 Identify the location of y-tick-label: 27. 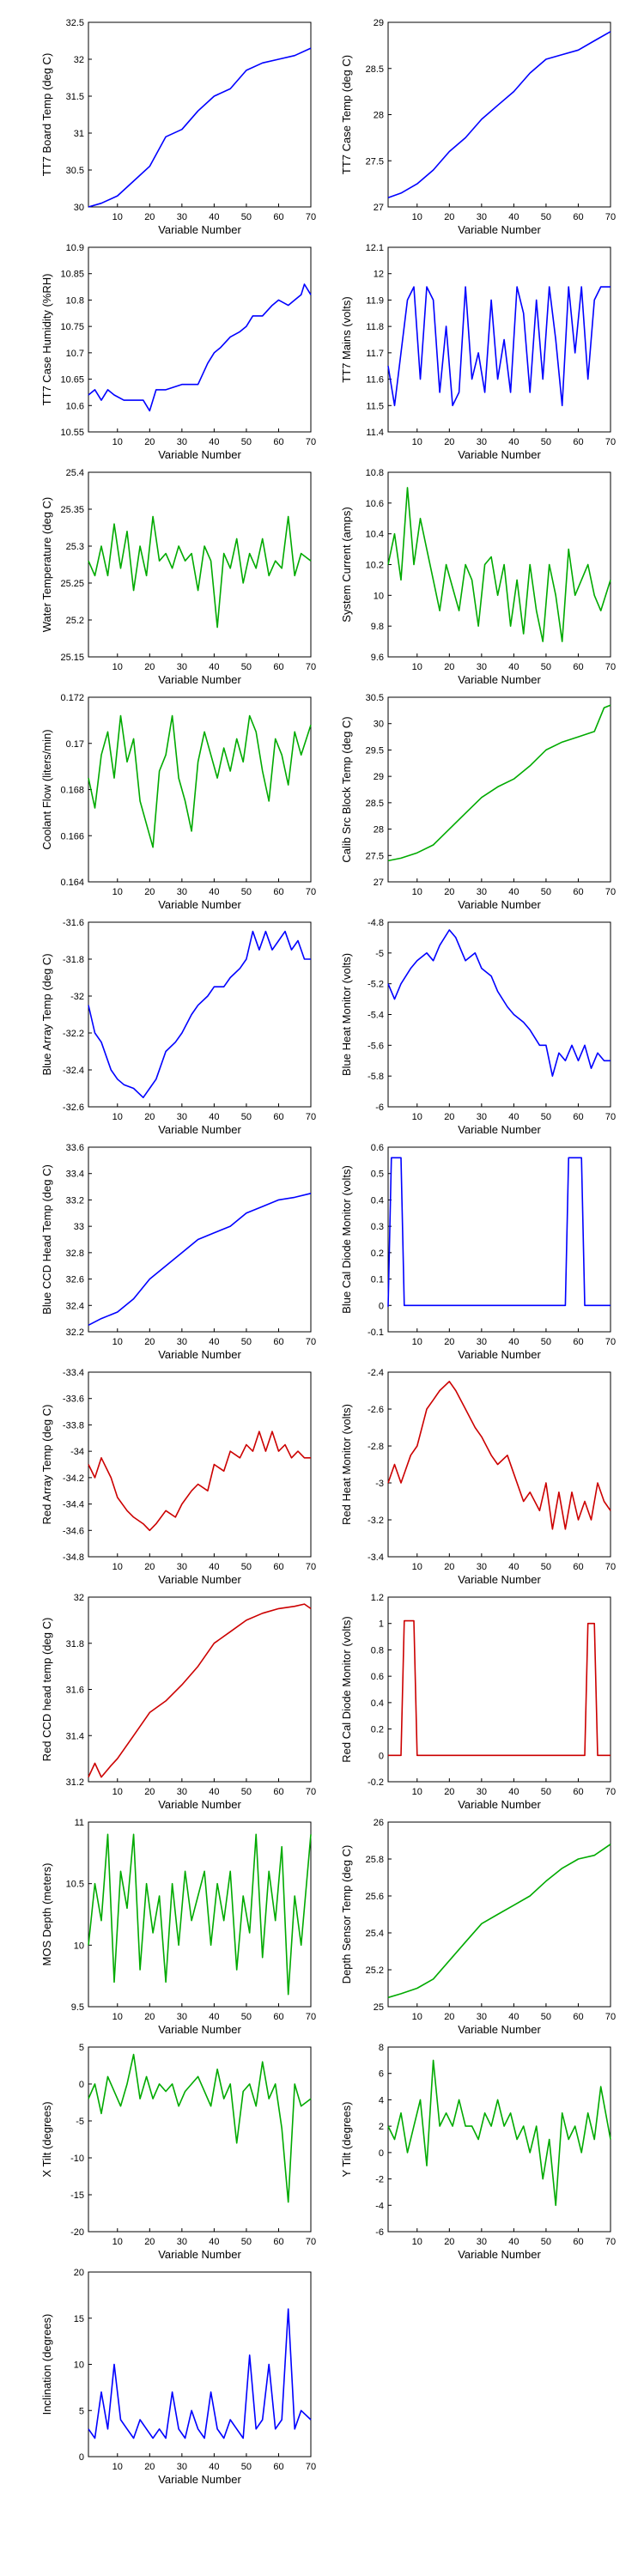
(379, 208).